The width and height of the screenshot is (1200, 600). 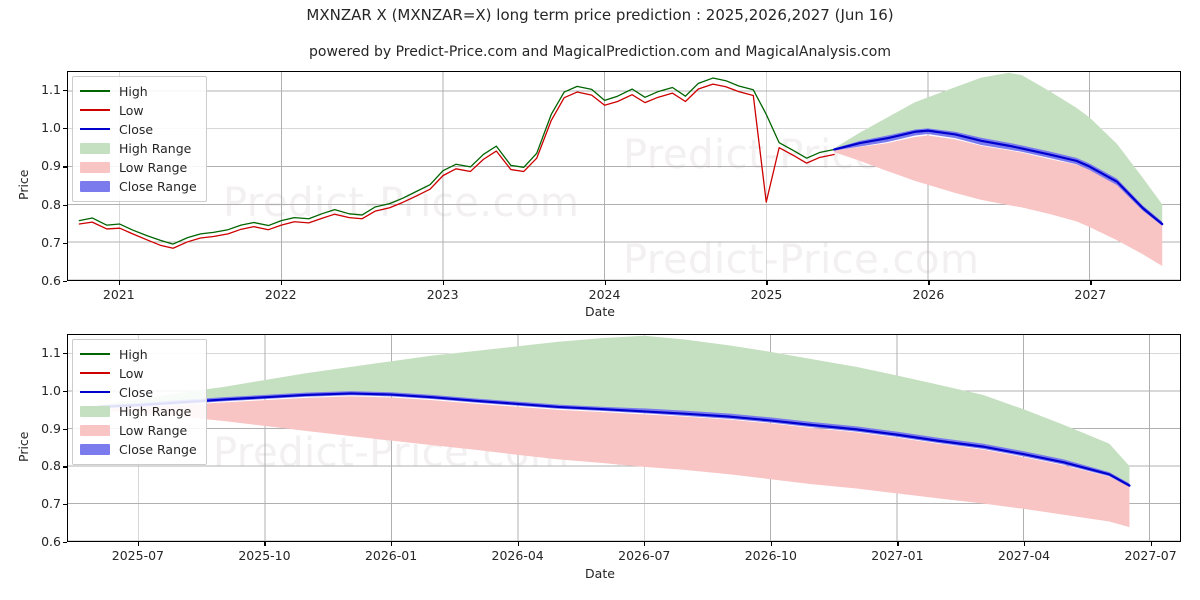 I want to click on x-tick-label: 2025, so click(x=766, y=294).